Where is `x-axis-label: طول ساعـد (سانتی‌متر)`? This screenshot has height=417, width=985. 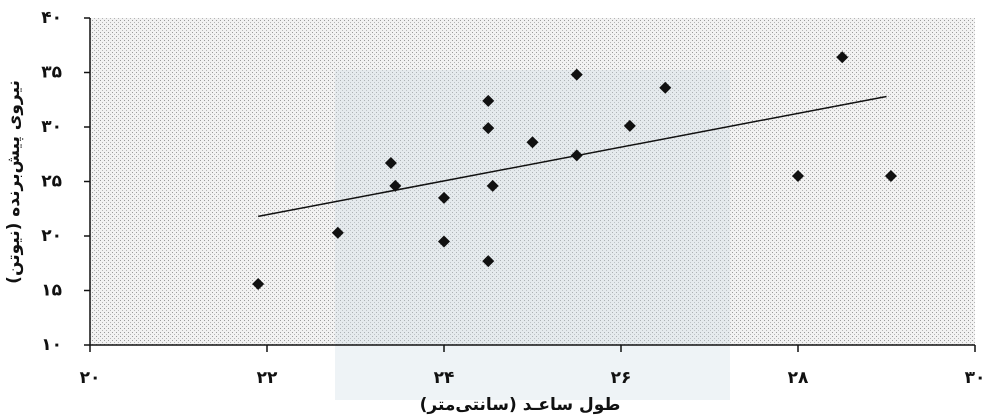 x-axis-label: طول ساعـد (سانتی‌متر) is located at coordinates (520, 405).